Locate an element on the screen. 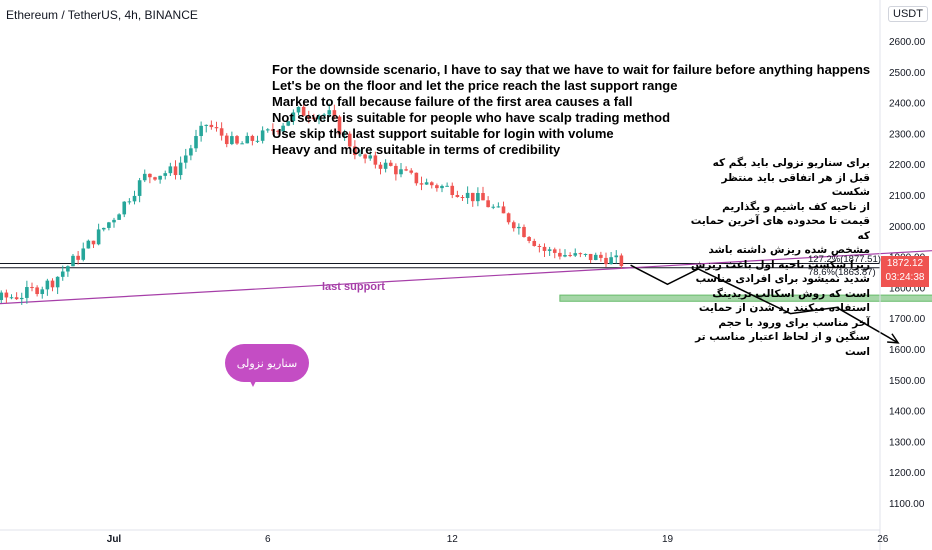  x-axis: 26Jul6121926Aug916 is located at coordinates (444, 537).